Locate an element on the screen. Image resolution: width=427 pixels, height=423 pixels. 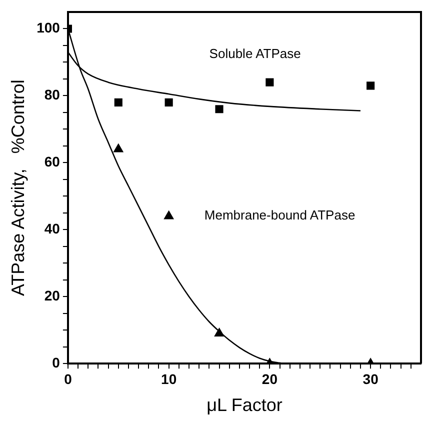
x-tick-label: 20 is located at coordinates (270, 378).